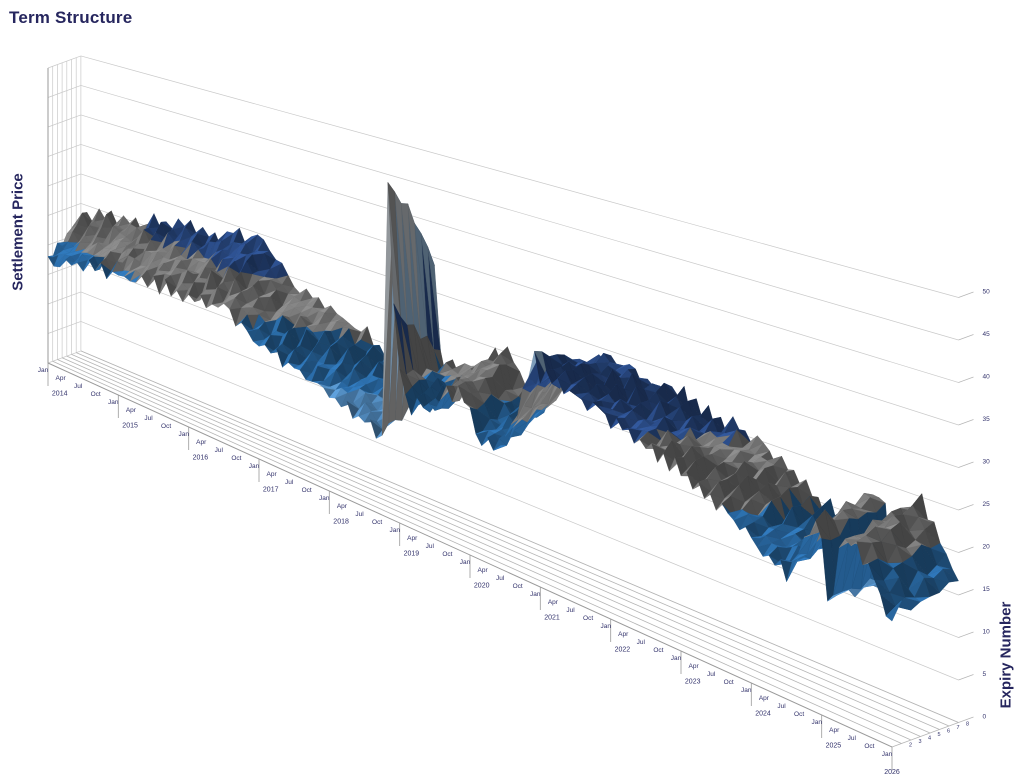 Image resolution: width=1024 pixels, height=784 pixels. I want to click on svg-text: 2017, so click(271, 489).